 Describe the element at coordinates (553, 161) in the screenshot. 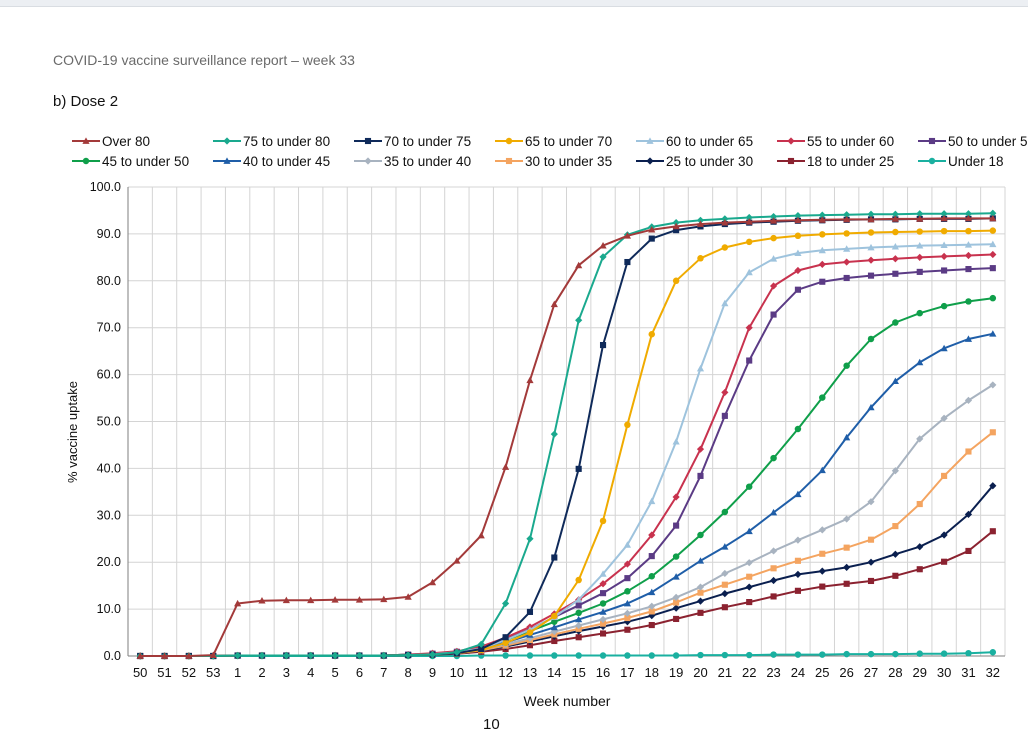

I see `legend-item-30-to-under-35: 30 to under 35` at that location.